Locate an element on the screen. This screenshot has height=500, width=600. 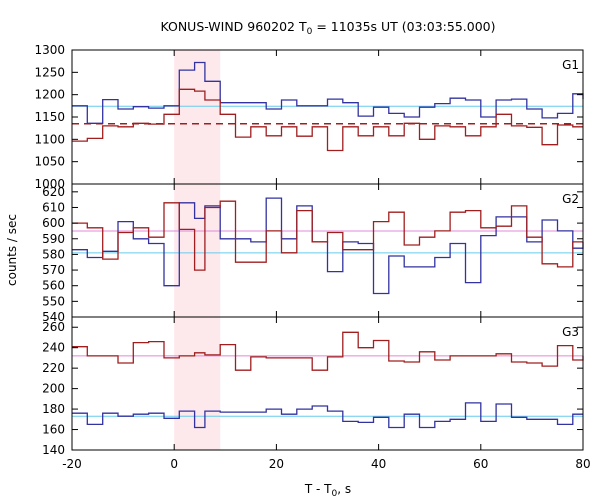
panel-g3-ytick-label: 140 is located at coordinates (53, 450).